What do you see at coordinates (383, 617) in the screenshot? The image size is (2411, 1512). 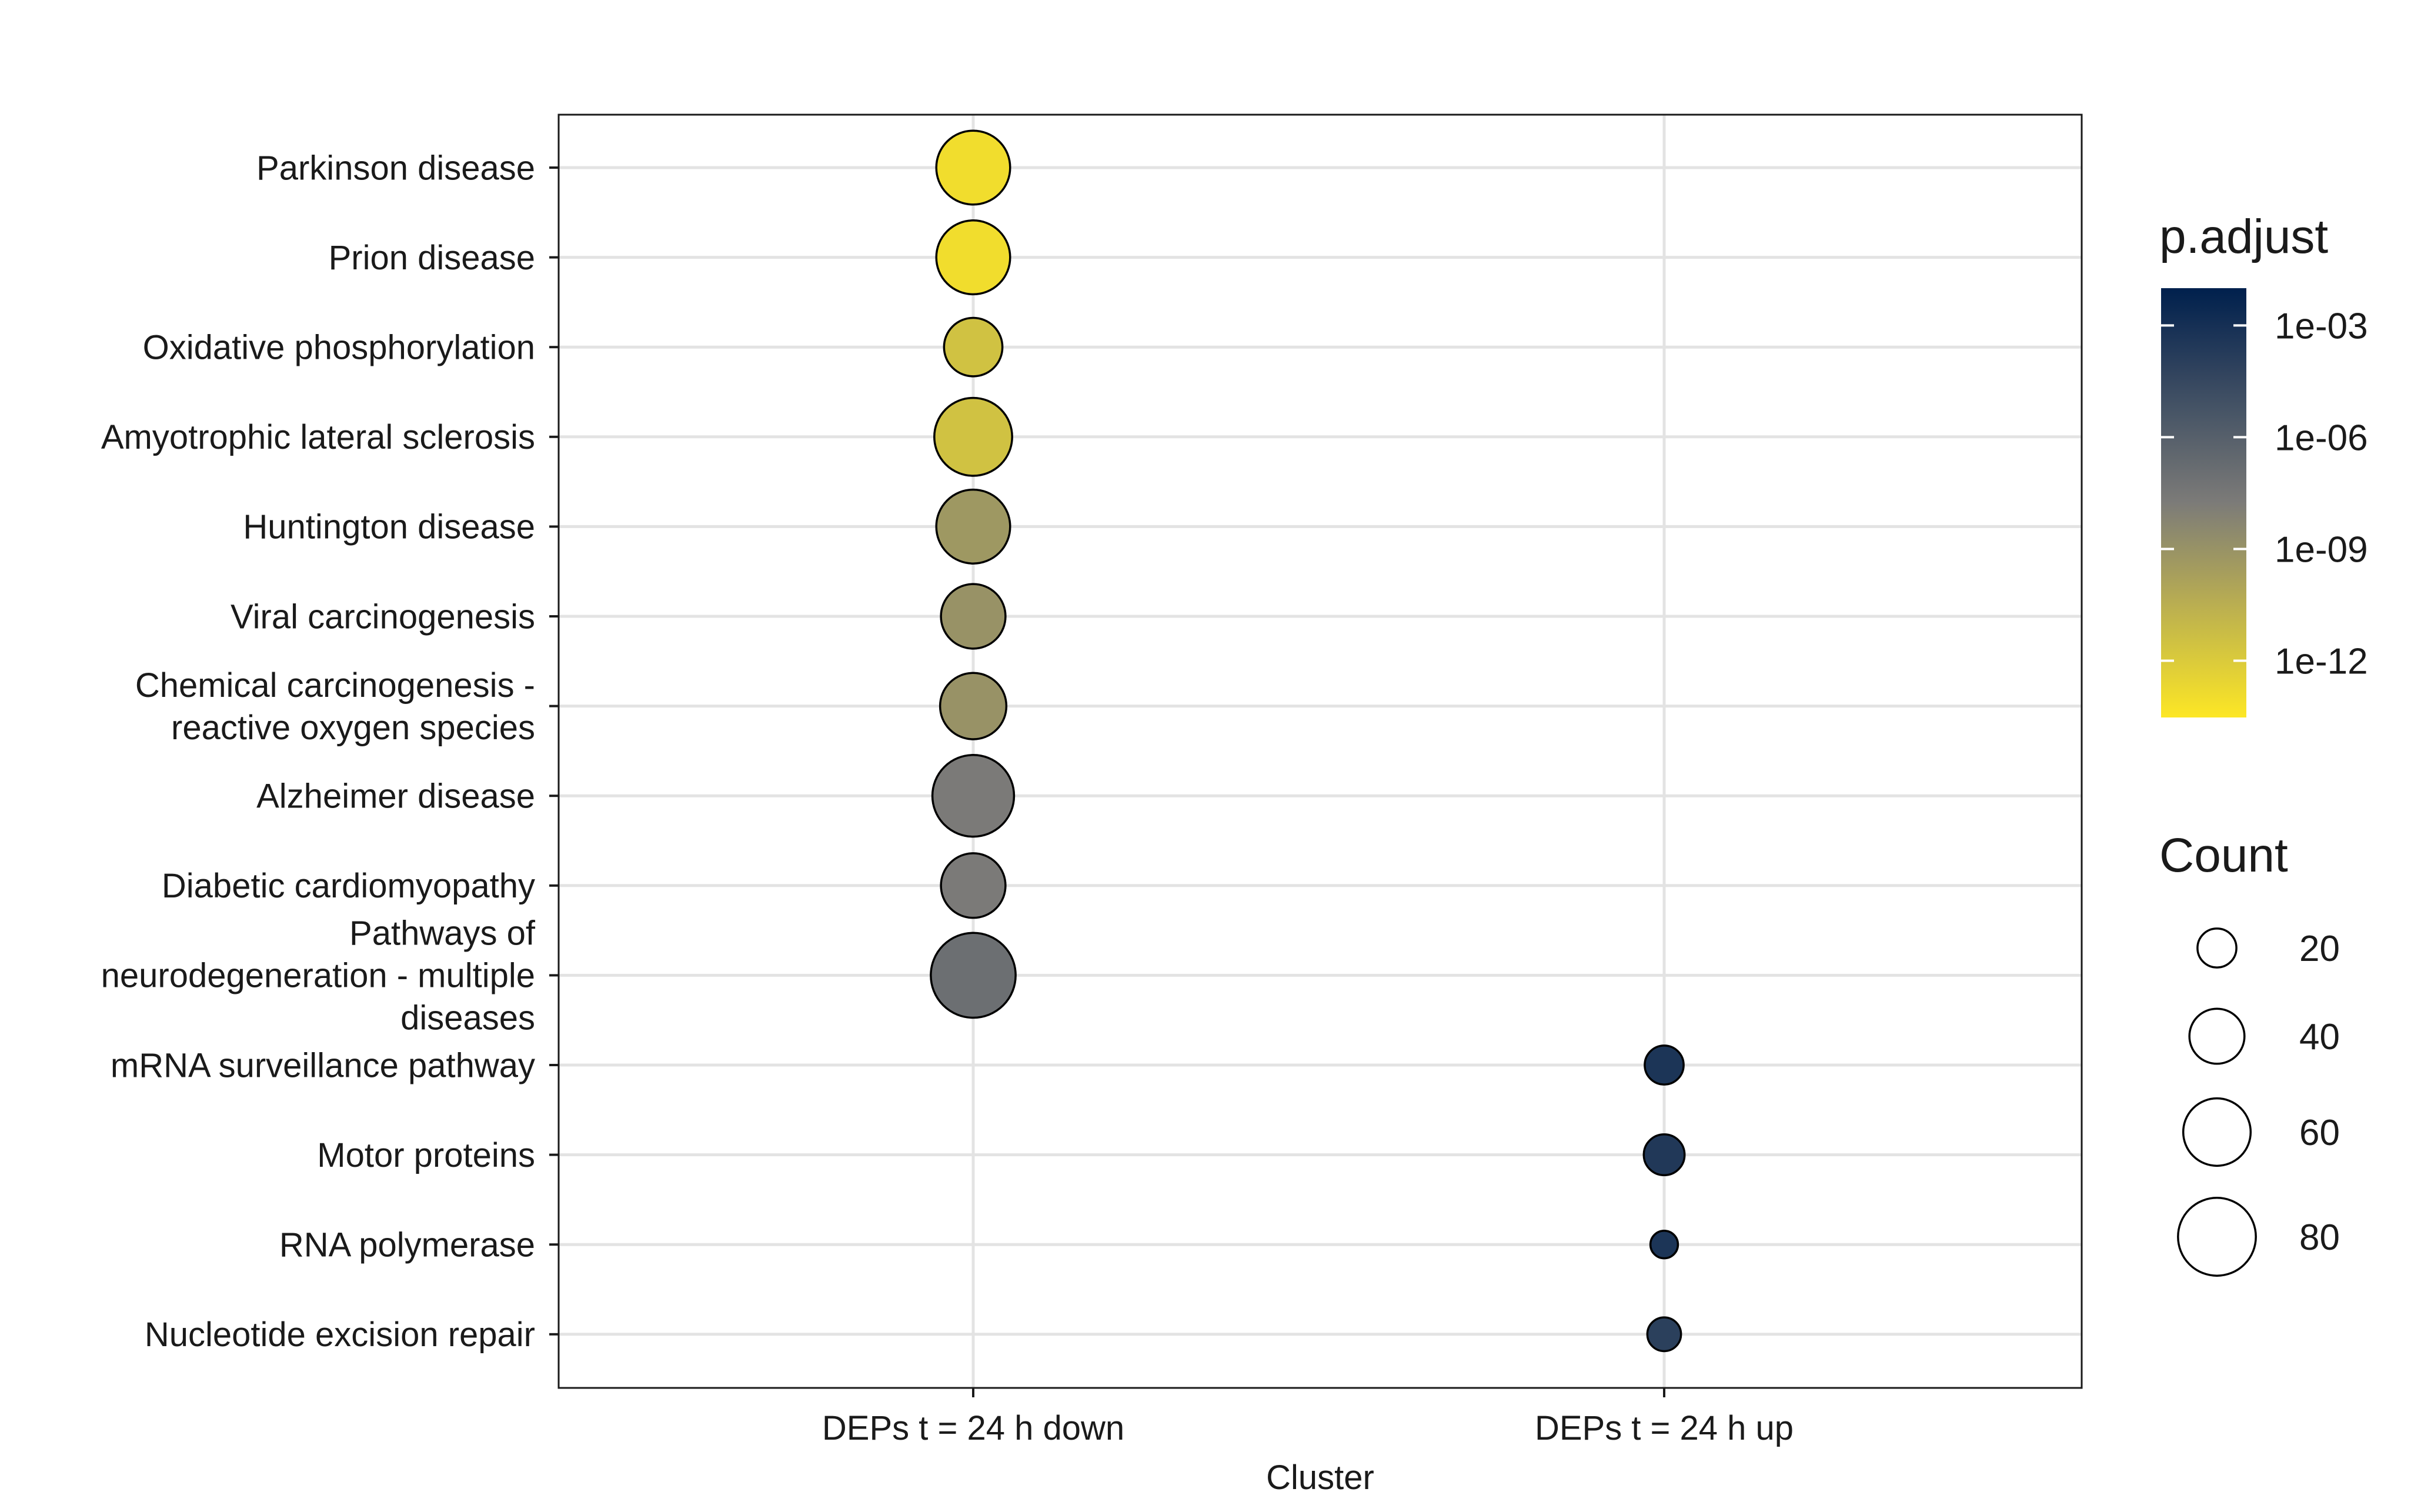 I see `y-tick-label: Viral carcinogenesis` at bounding box center [383, 617].